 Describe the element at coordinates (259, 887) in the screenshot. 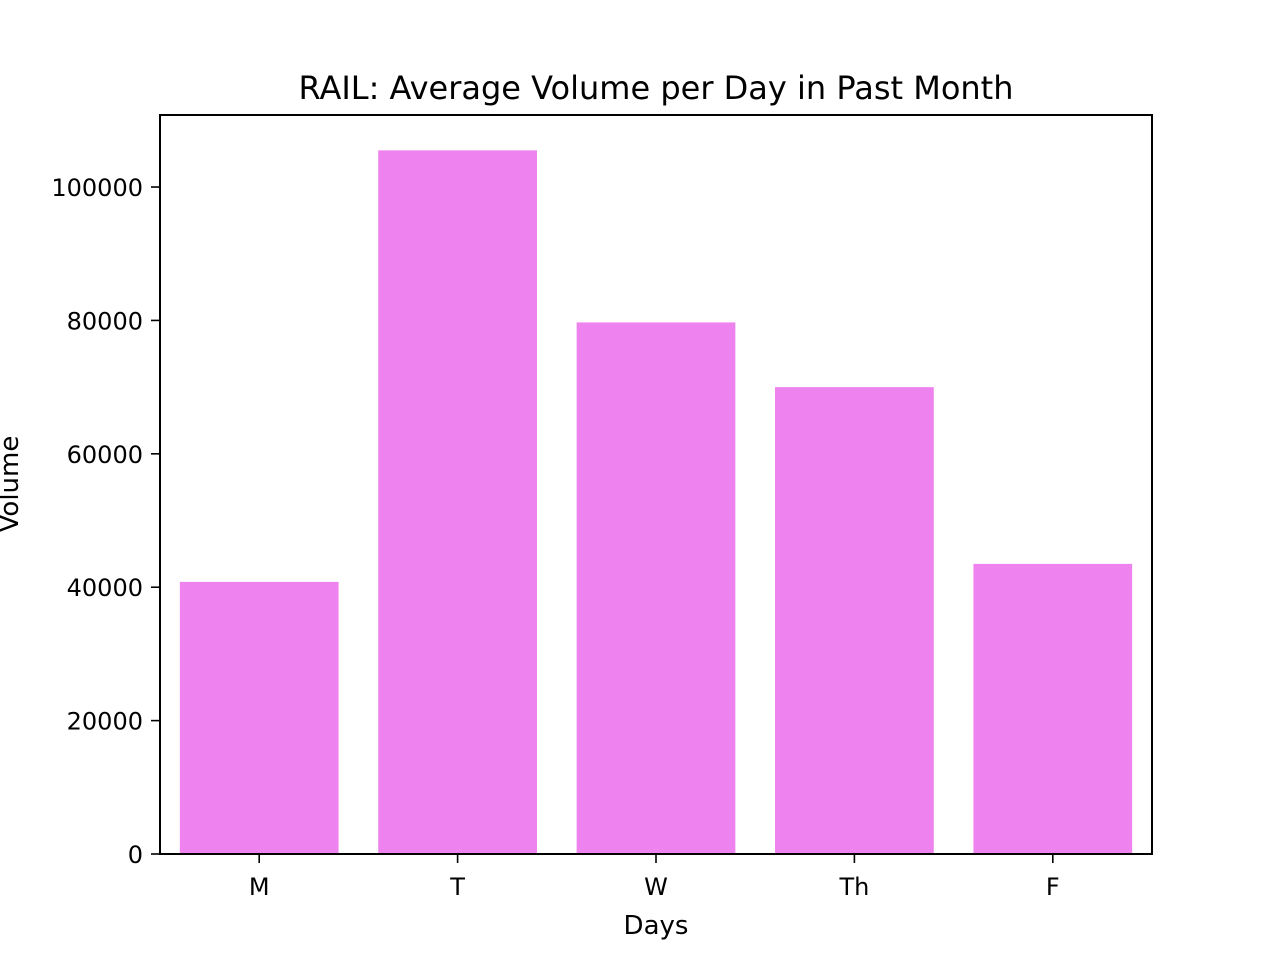

I see `x-tick-label-m: M` at that location.